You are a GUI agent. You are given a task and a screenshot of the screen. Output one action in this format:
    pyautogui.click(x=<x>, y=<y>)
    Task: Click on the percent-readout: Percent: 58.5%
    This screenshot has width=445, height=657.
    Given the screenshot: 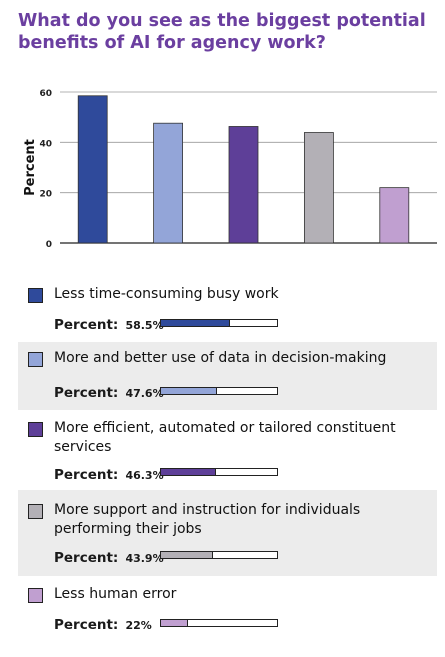 What is the action you would take?
    pyautogui.click(x=109, y=323)
    